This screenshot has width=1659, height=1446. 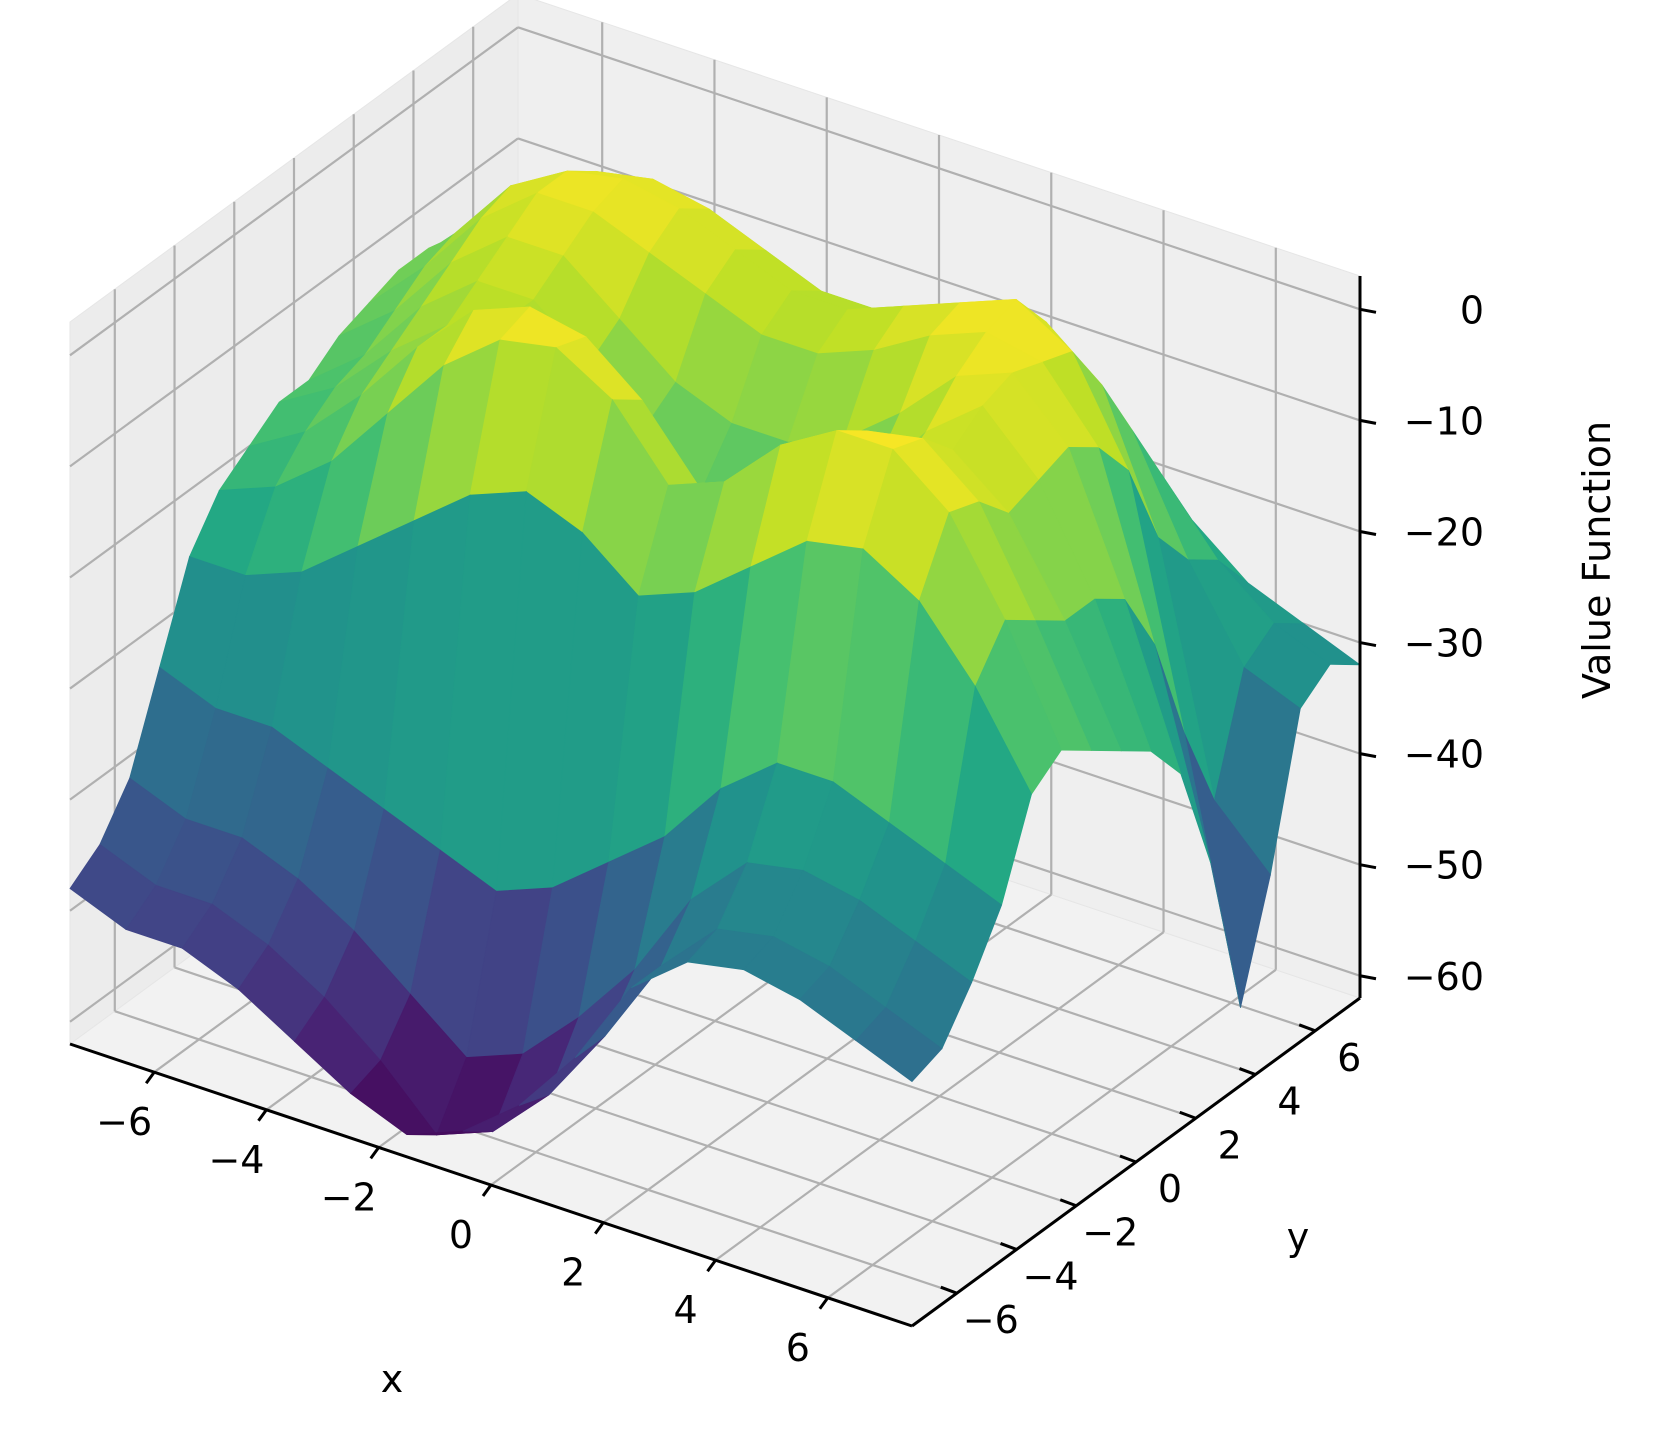 I want to click on x-tick-label: −4, so click(x=236, y=1160).